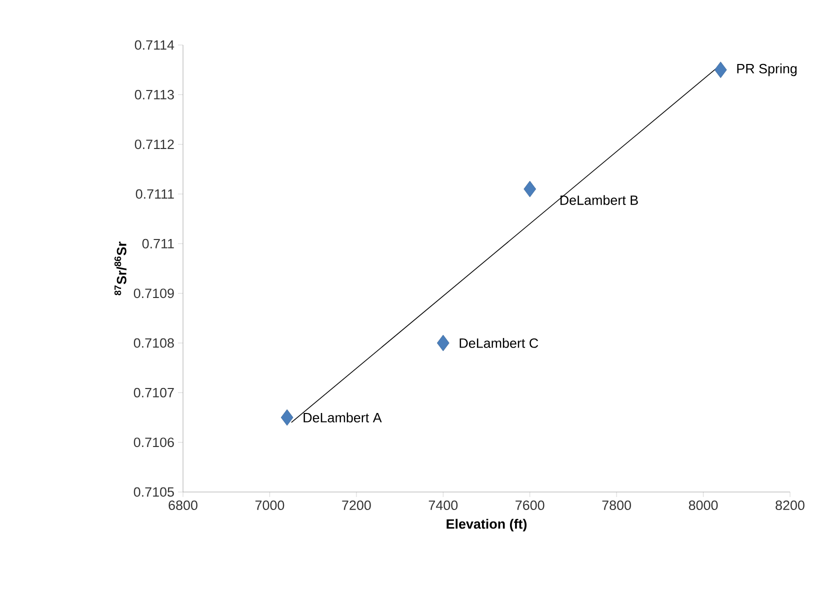  Describe the element at coordinates (154, 393) in the screenshot. I see `y-tick-label: 0.7107` at that location.